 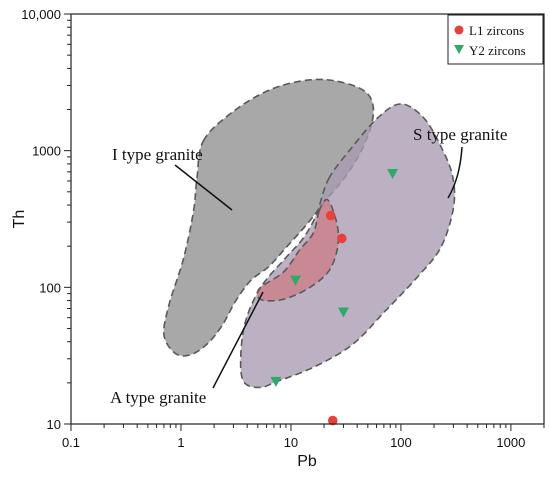 I want to click on legend-marker-l1, so click(x=459, y=30).